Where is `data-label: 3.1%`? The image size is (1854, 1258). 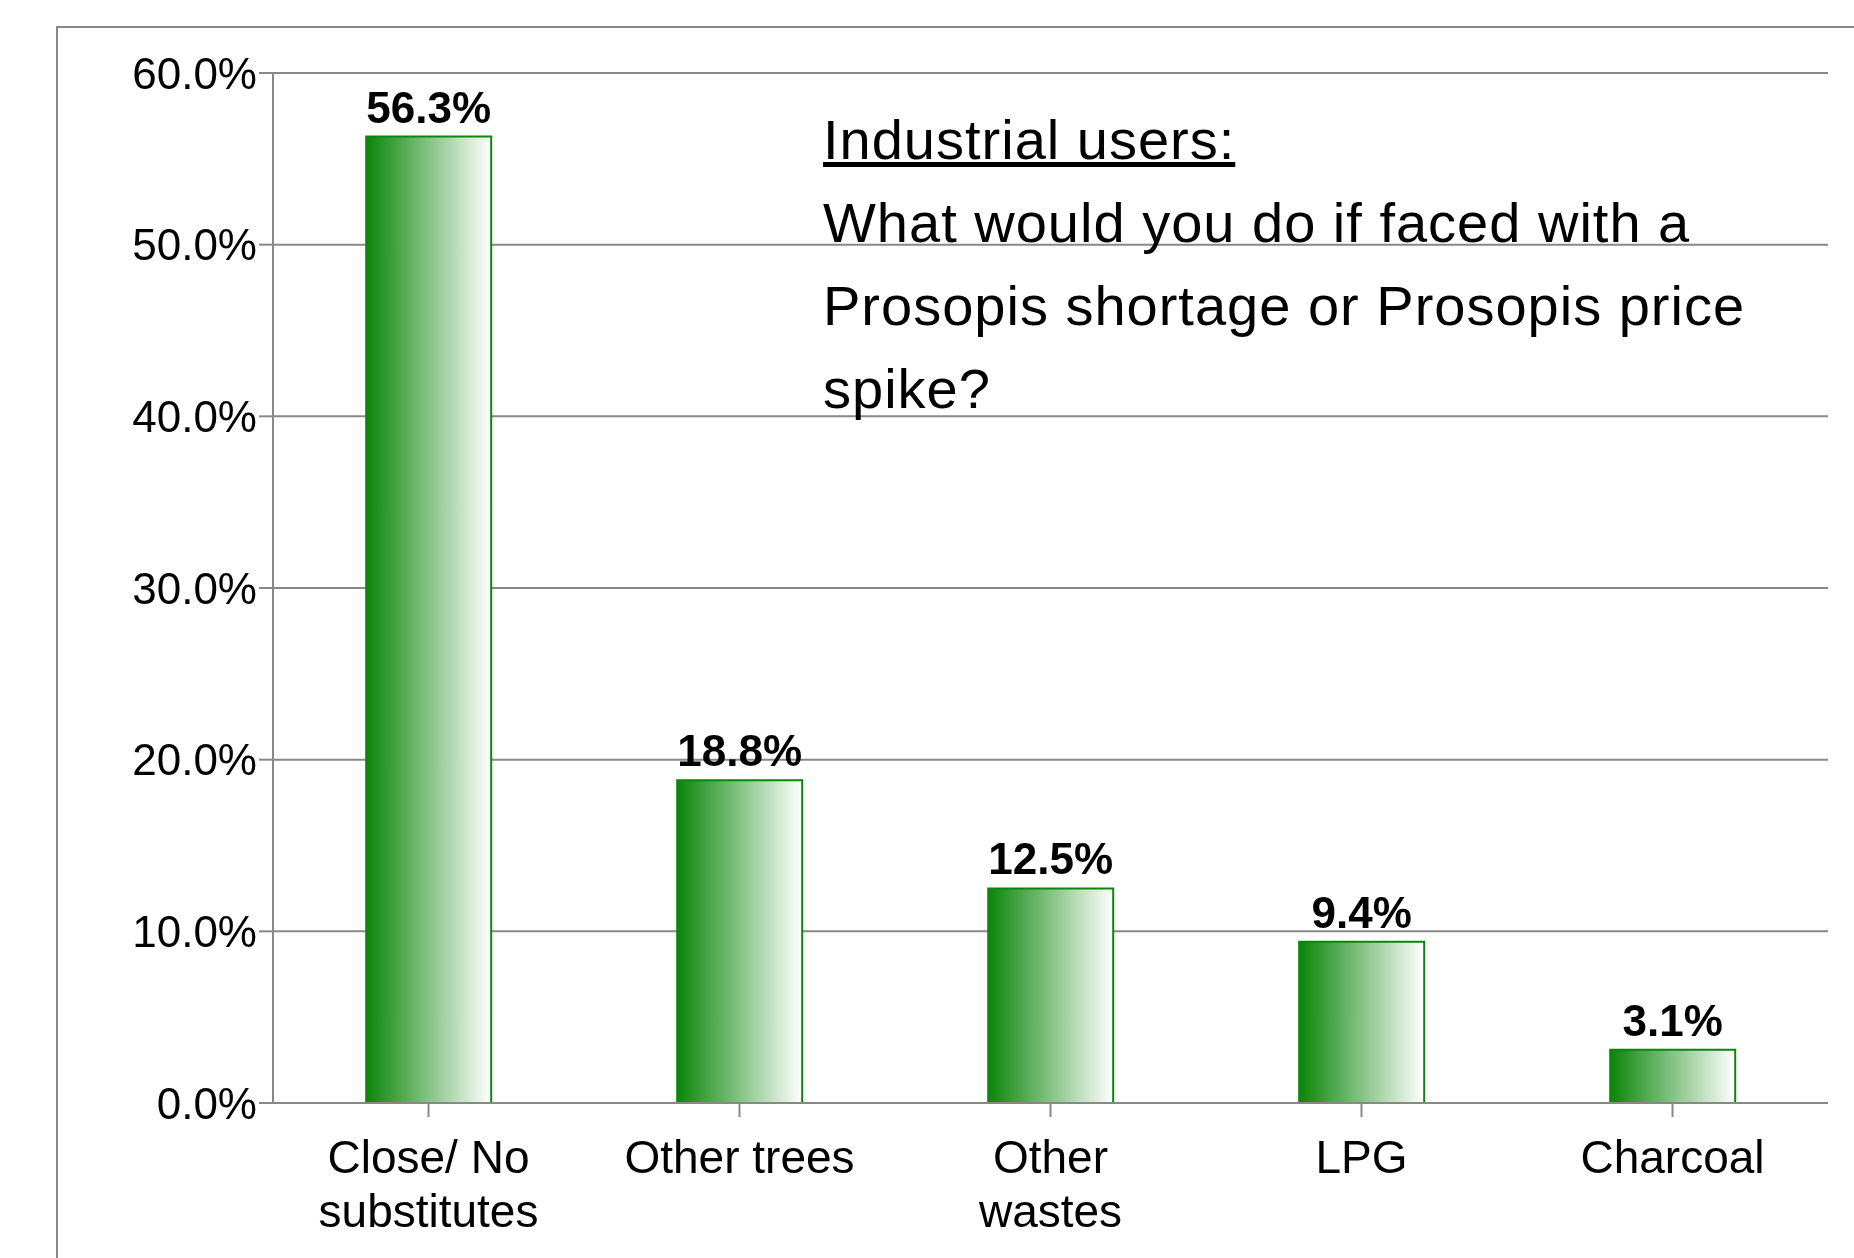
data-label: 3.1% is located at coordinates (1672, 1020).